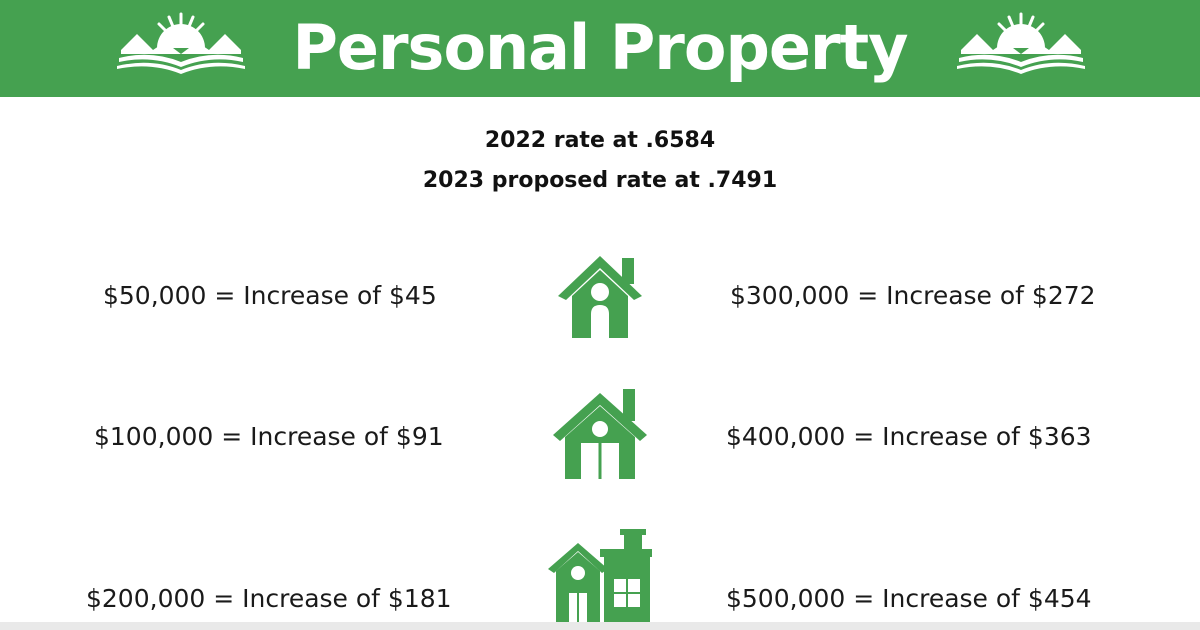  I want to click on increase-400000-text: $400,000 = Increase of $363, so click(909, 436).